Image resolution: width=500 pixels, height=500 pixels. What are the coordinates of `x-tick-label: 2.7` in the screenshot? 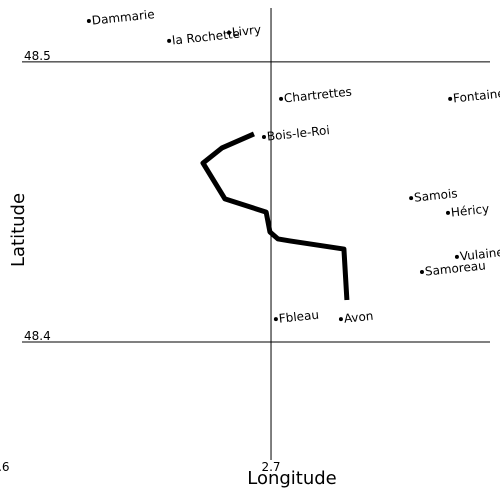 It's located at (270, 467).